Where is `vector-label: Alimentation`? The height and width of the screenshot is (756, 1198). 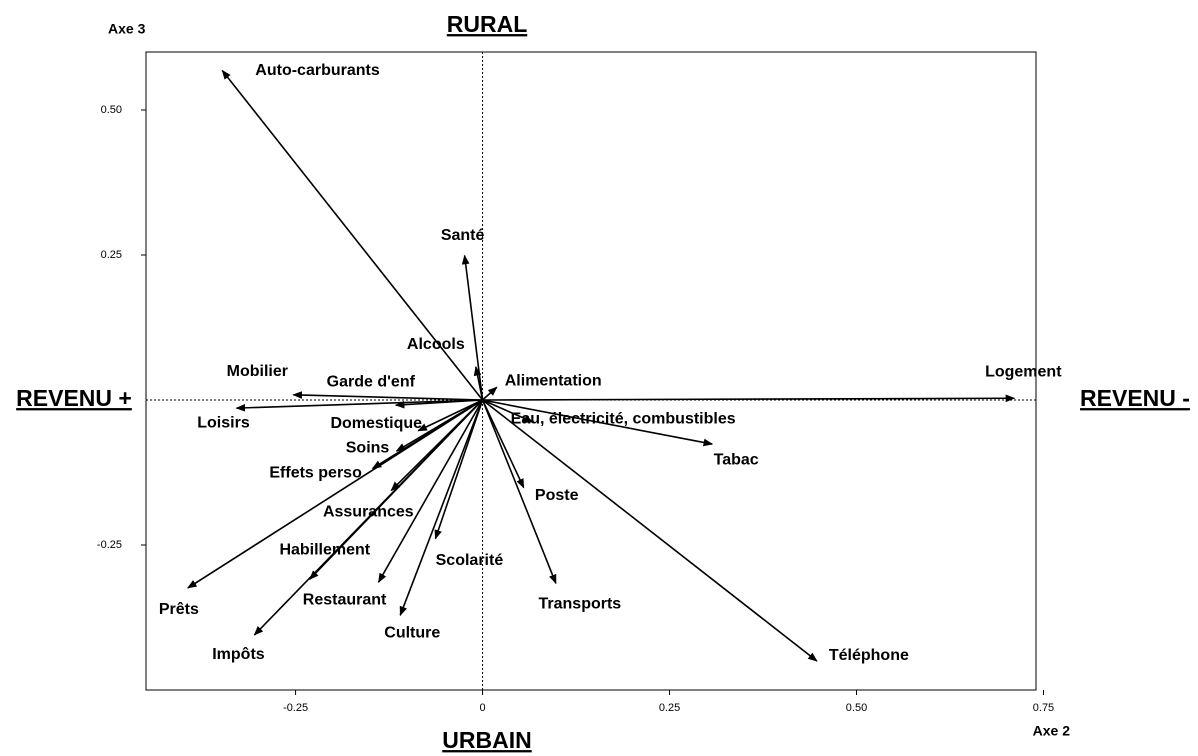 vector-label: Alimentation is located at coordinates (553, 380).